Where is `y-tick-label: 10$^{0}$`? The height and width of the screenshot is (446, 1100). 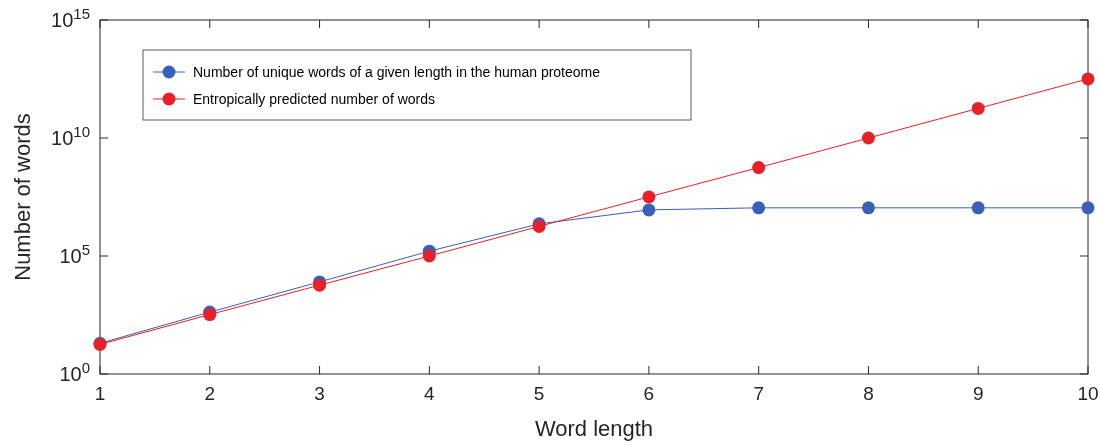 y-tick-label: 10$^{0}$ is located at coordinates (74, 371).